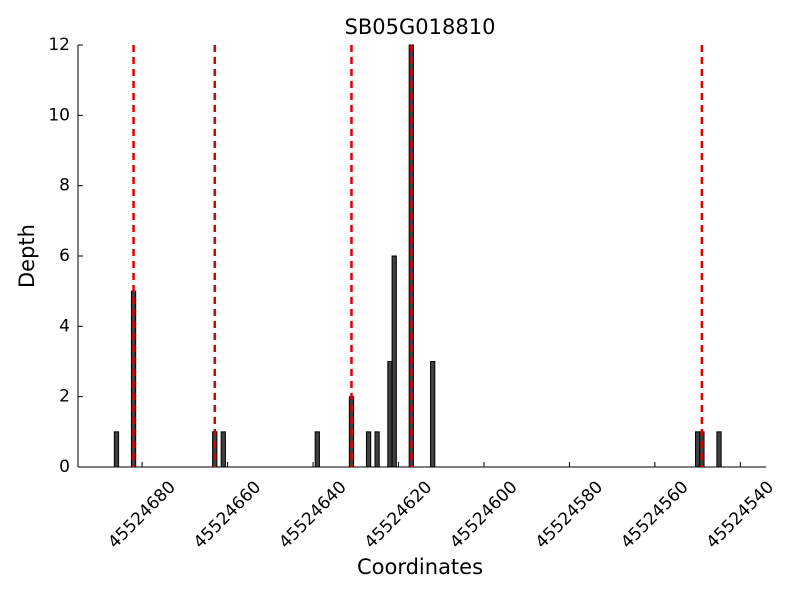 The image size is (800, 600). Describe the element at coordinates (420, 567) in the screenshot. I see `x-axis-label: Coordinates` at that location.